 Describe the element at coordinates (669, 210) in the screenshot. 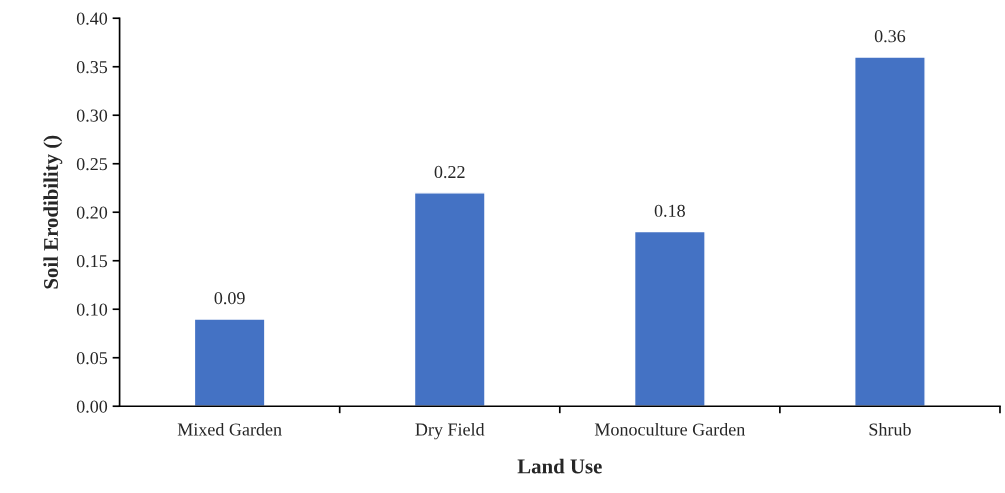

I see `data-label: 0.18` at that location.